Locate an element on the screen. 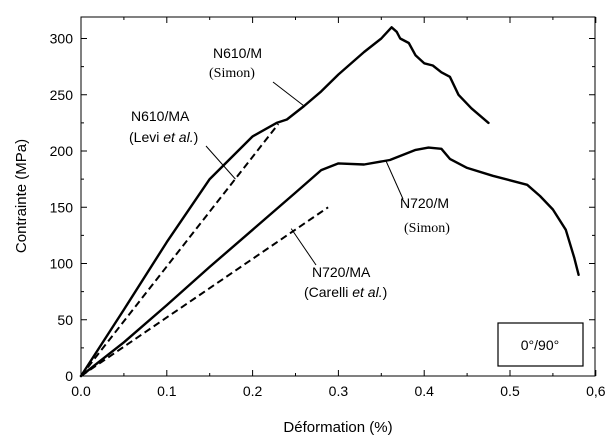  x-tick-label: 0.1 is located at coordinates (167, 391).